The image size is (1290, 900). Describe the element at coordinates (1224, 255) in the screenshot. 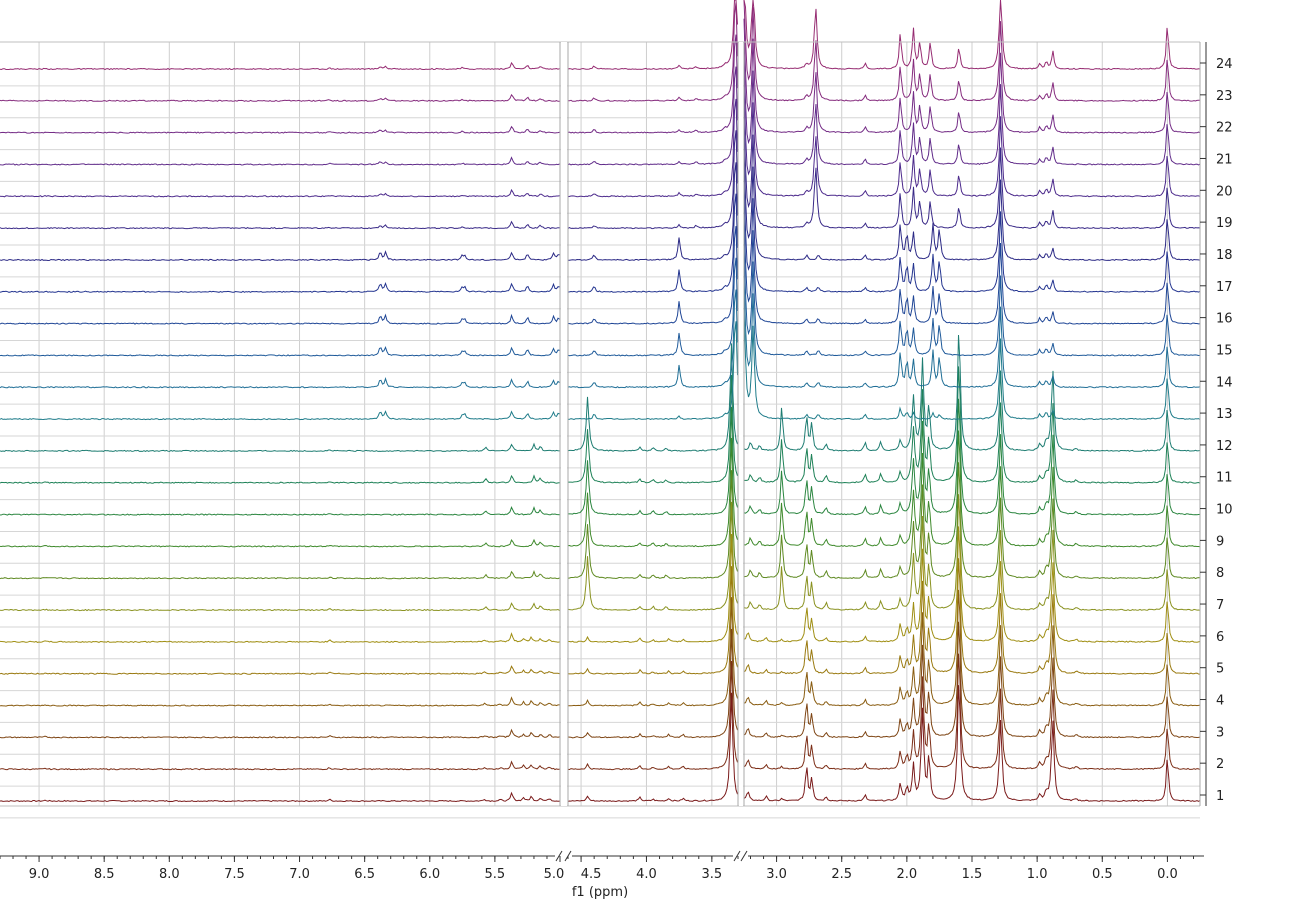

I see `trace-number-label: 18` at that location.